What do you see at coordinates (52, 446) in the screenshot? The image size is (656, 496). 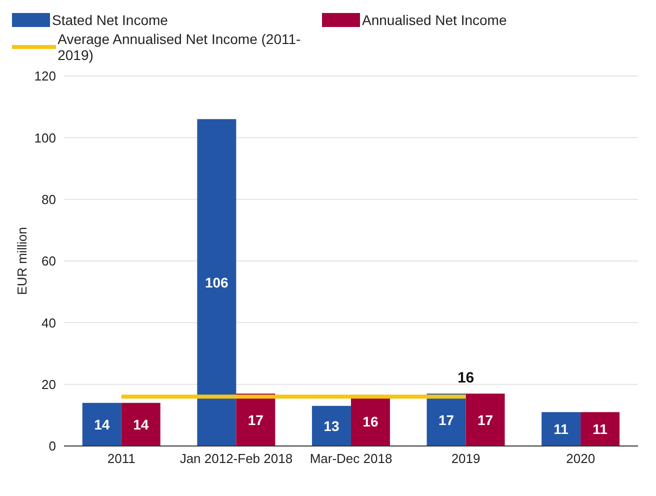 I see `y-tick-label: 0` at bounding box center [52, 446].